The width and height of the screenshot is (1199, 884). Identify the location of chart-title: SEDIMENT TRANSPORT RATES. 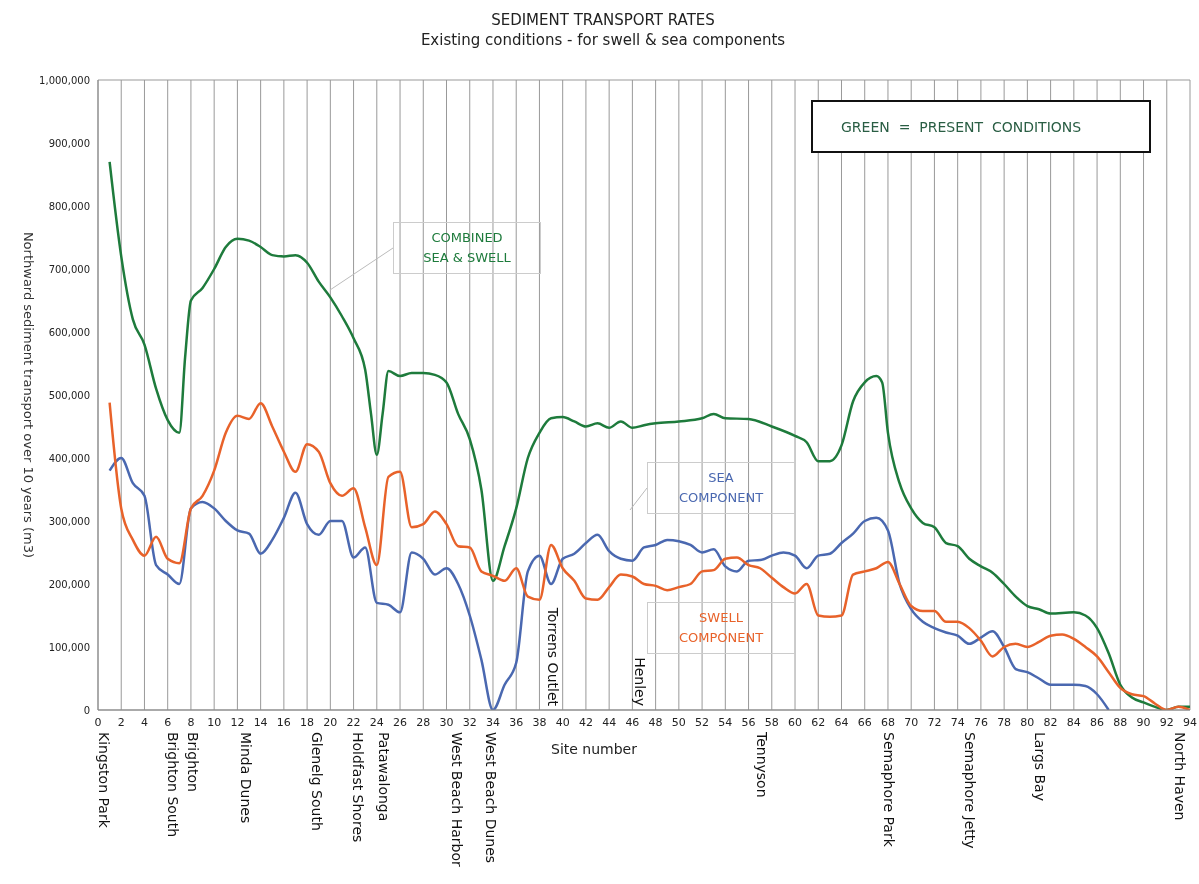
(603, 20).